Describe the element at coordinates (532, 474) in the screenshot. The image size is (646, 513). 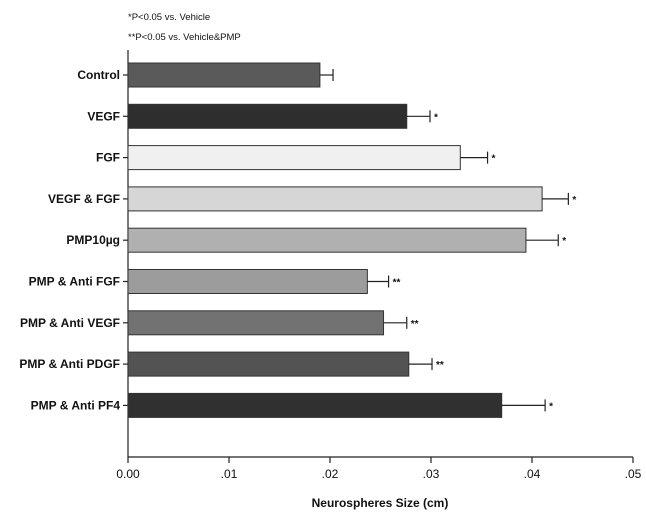
I see `x-tick-label: .04` at that location.